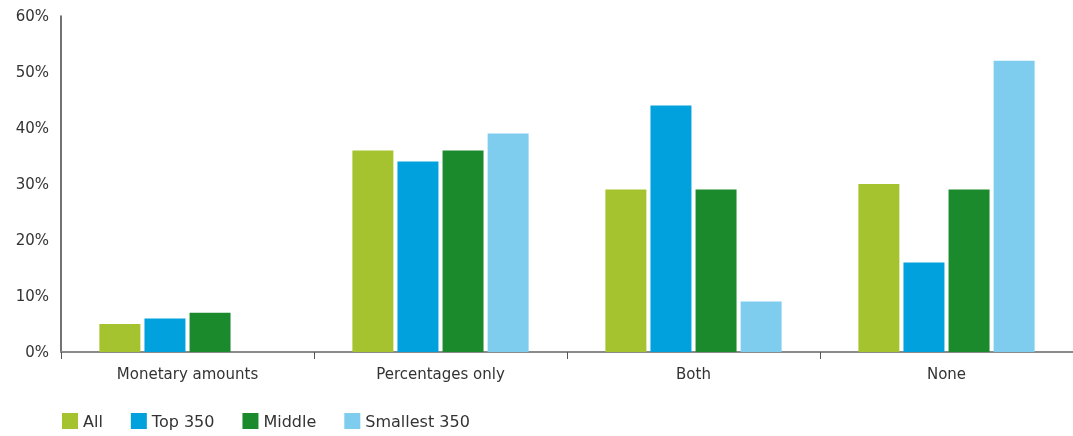 This screenshot has width=1073, height=436. What do you see at coordinates (440, 373) in the screenshot?
I see `x-tick-label: Percentages only` at bounding box center [440, 373].